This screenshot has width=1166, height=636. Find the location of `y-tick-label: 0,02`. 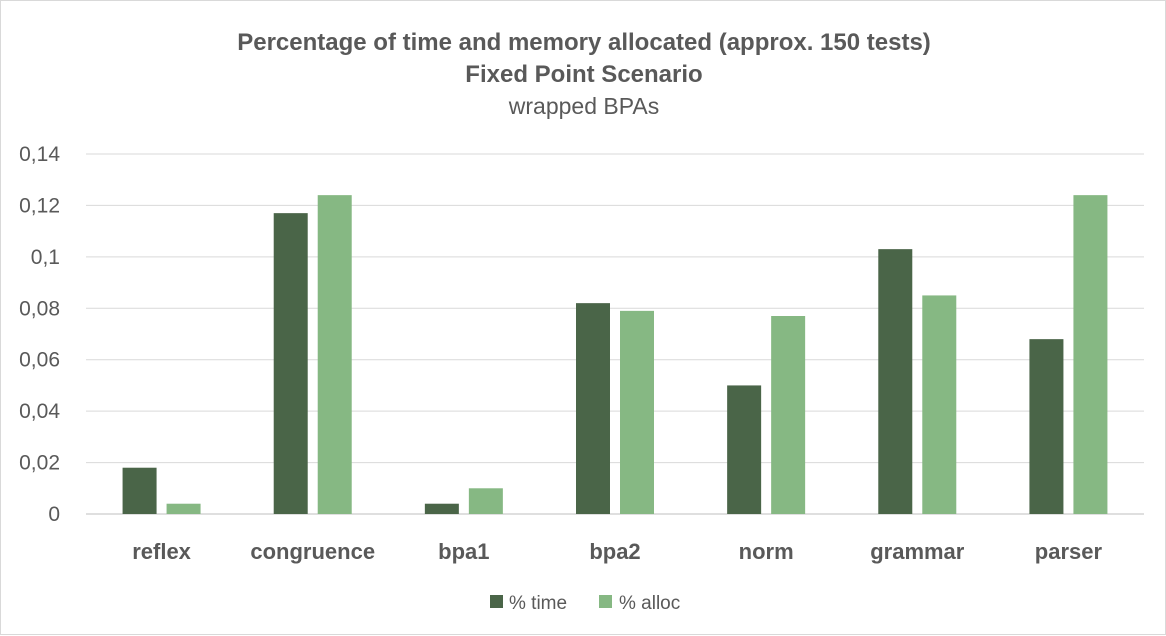

y-tick-label: 0,02 is located at coordinates (39, 463).